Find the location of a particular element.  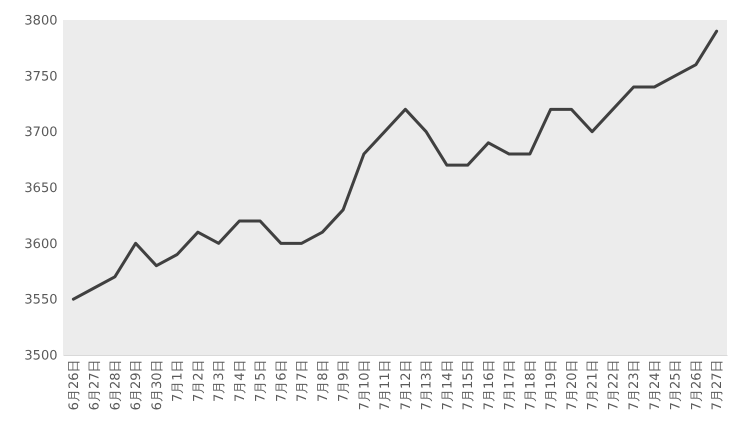

x-tick-label: 6月27日 is located at coordinates (95, 385).